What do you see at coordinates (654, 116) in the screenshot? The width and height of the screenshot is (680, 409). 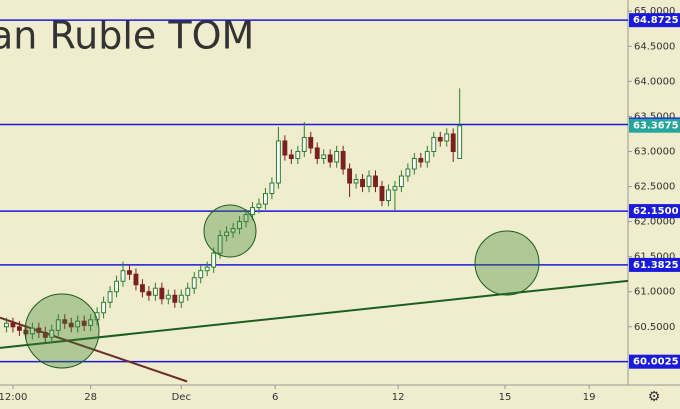 I see `y-tick-label: 63.5000` at bounding box center [654, 116].